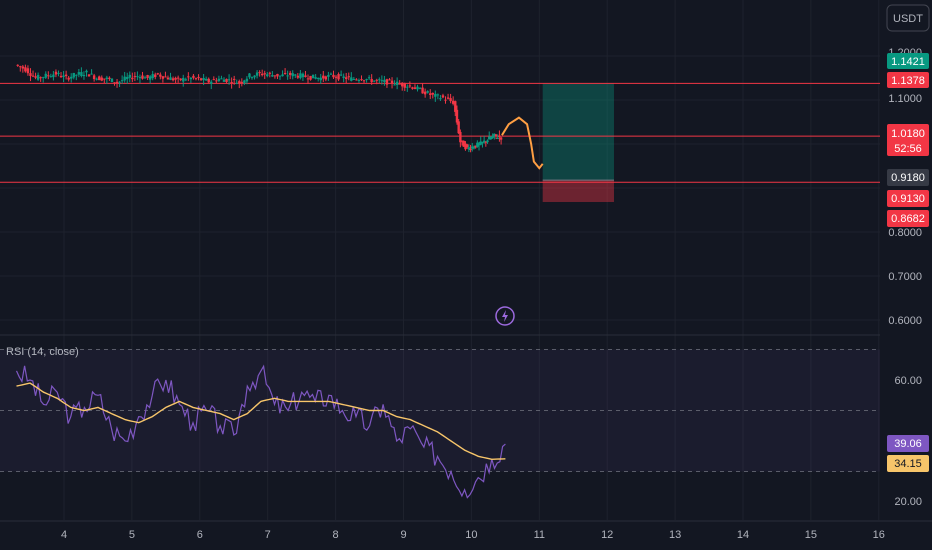 The height and width of the screenshot is (550, 932). I want to click on currency-button: USDT, so click(908, 19).